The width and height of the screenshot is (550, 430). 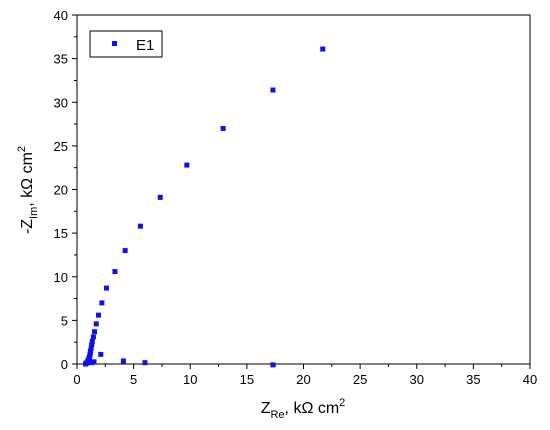 What do you see at coordinates (277, 415) in the screenshot?
I see `x-axis-title-sub: Re` at bounding box center [277, 415].